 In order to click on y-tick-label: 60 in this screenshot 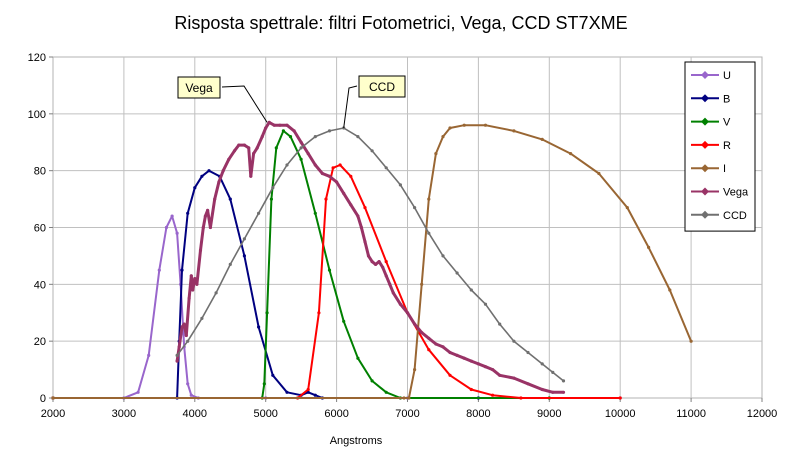, I will do `click(40, 229)`.